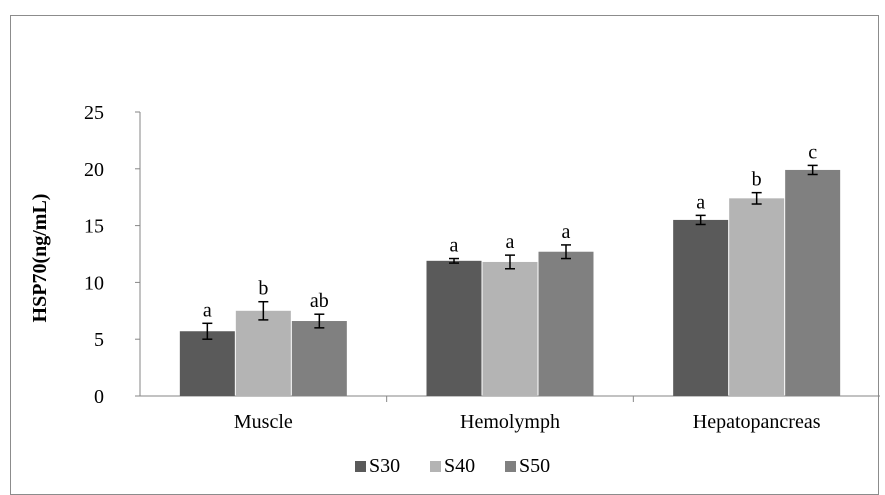  What do you see at coordinates (319, 301) in the screenshot?
I see `significance-letter: ab` at bounding box center [319, 301].